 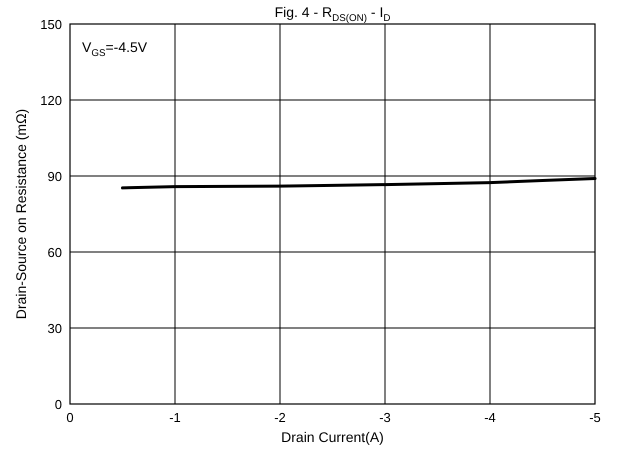 I want to click on x-tick-label: -5, so click(x=595, y=417).